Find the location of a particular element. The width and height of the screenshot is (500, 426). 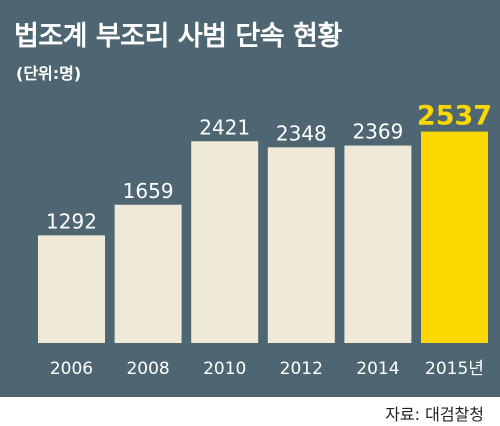

x-tick-label: 2006 is located at coordinates (71, 369).